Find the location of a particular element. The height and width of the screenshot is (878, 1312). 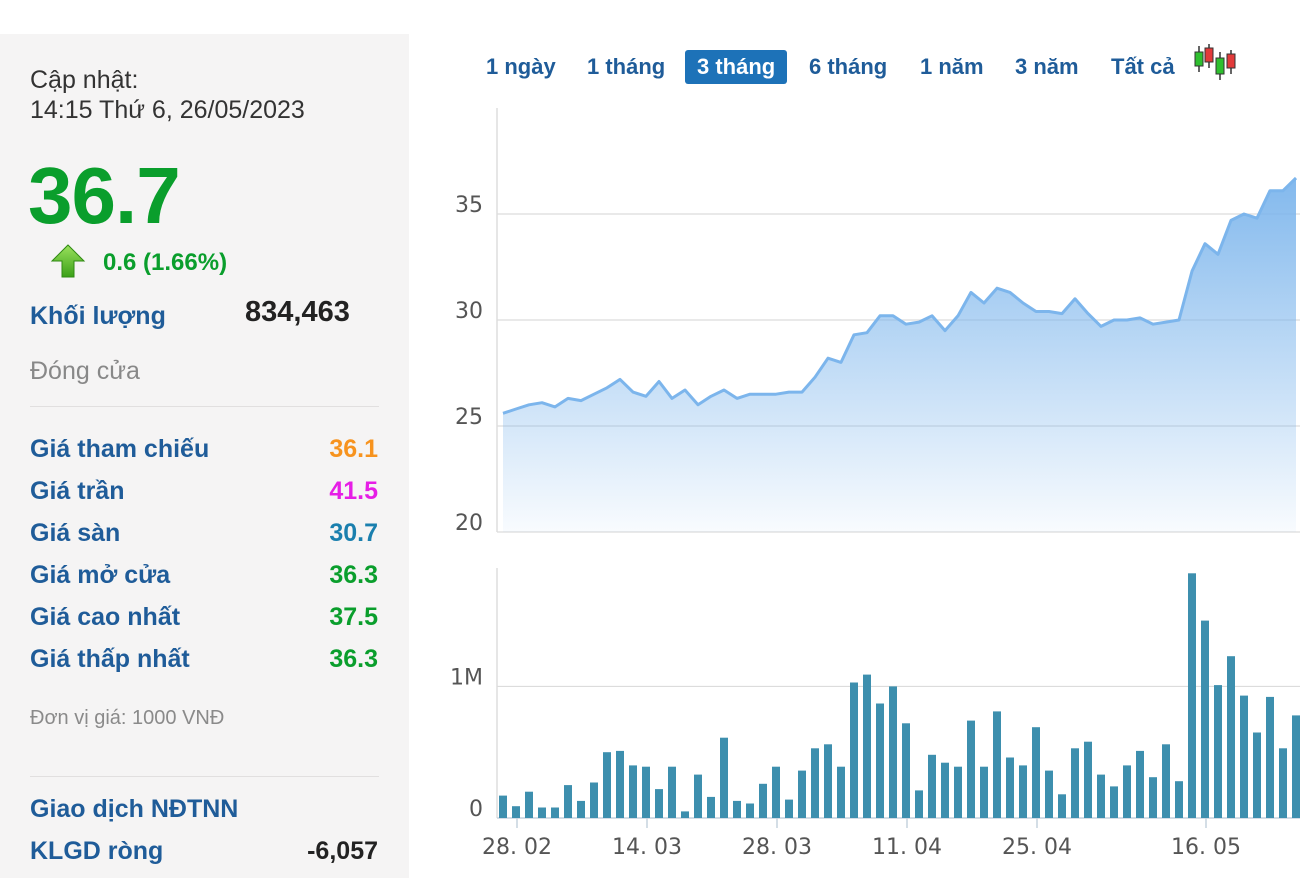

tab-3-months: 3 tháng is located at coordinates (736, 67).